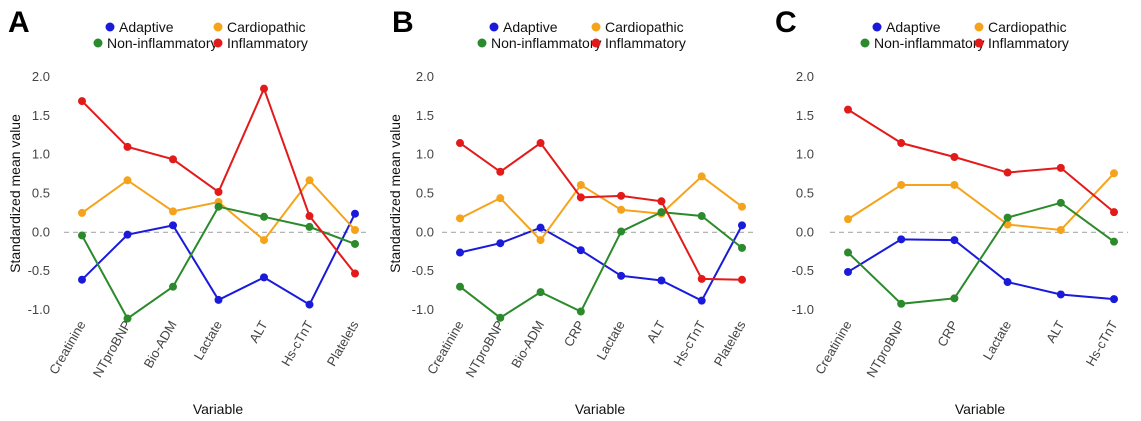  Describe the element at coordinates (19, 22) in the screenshot. I see `panel-letter: A` at that location.